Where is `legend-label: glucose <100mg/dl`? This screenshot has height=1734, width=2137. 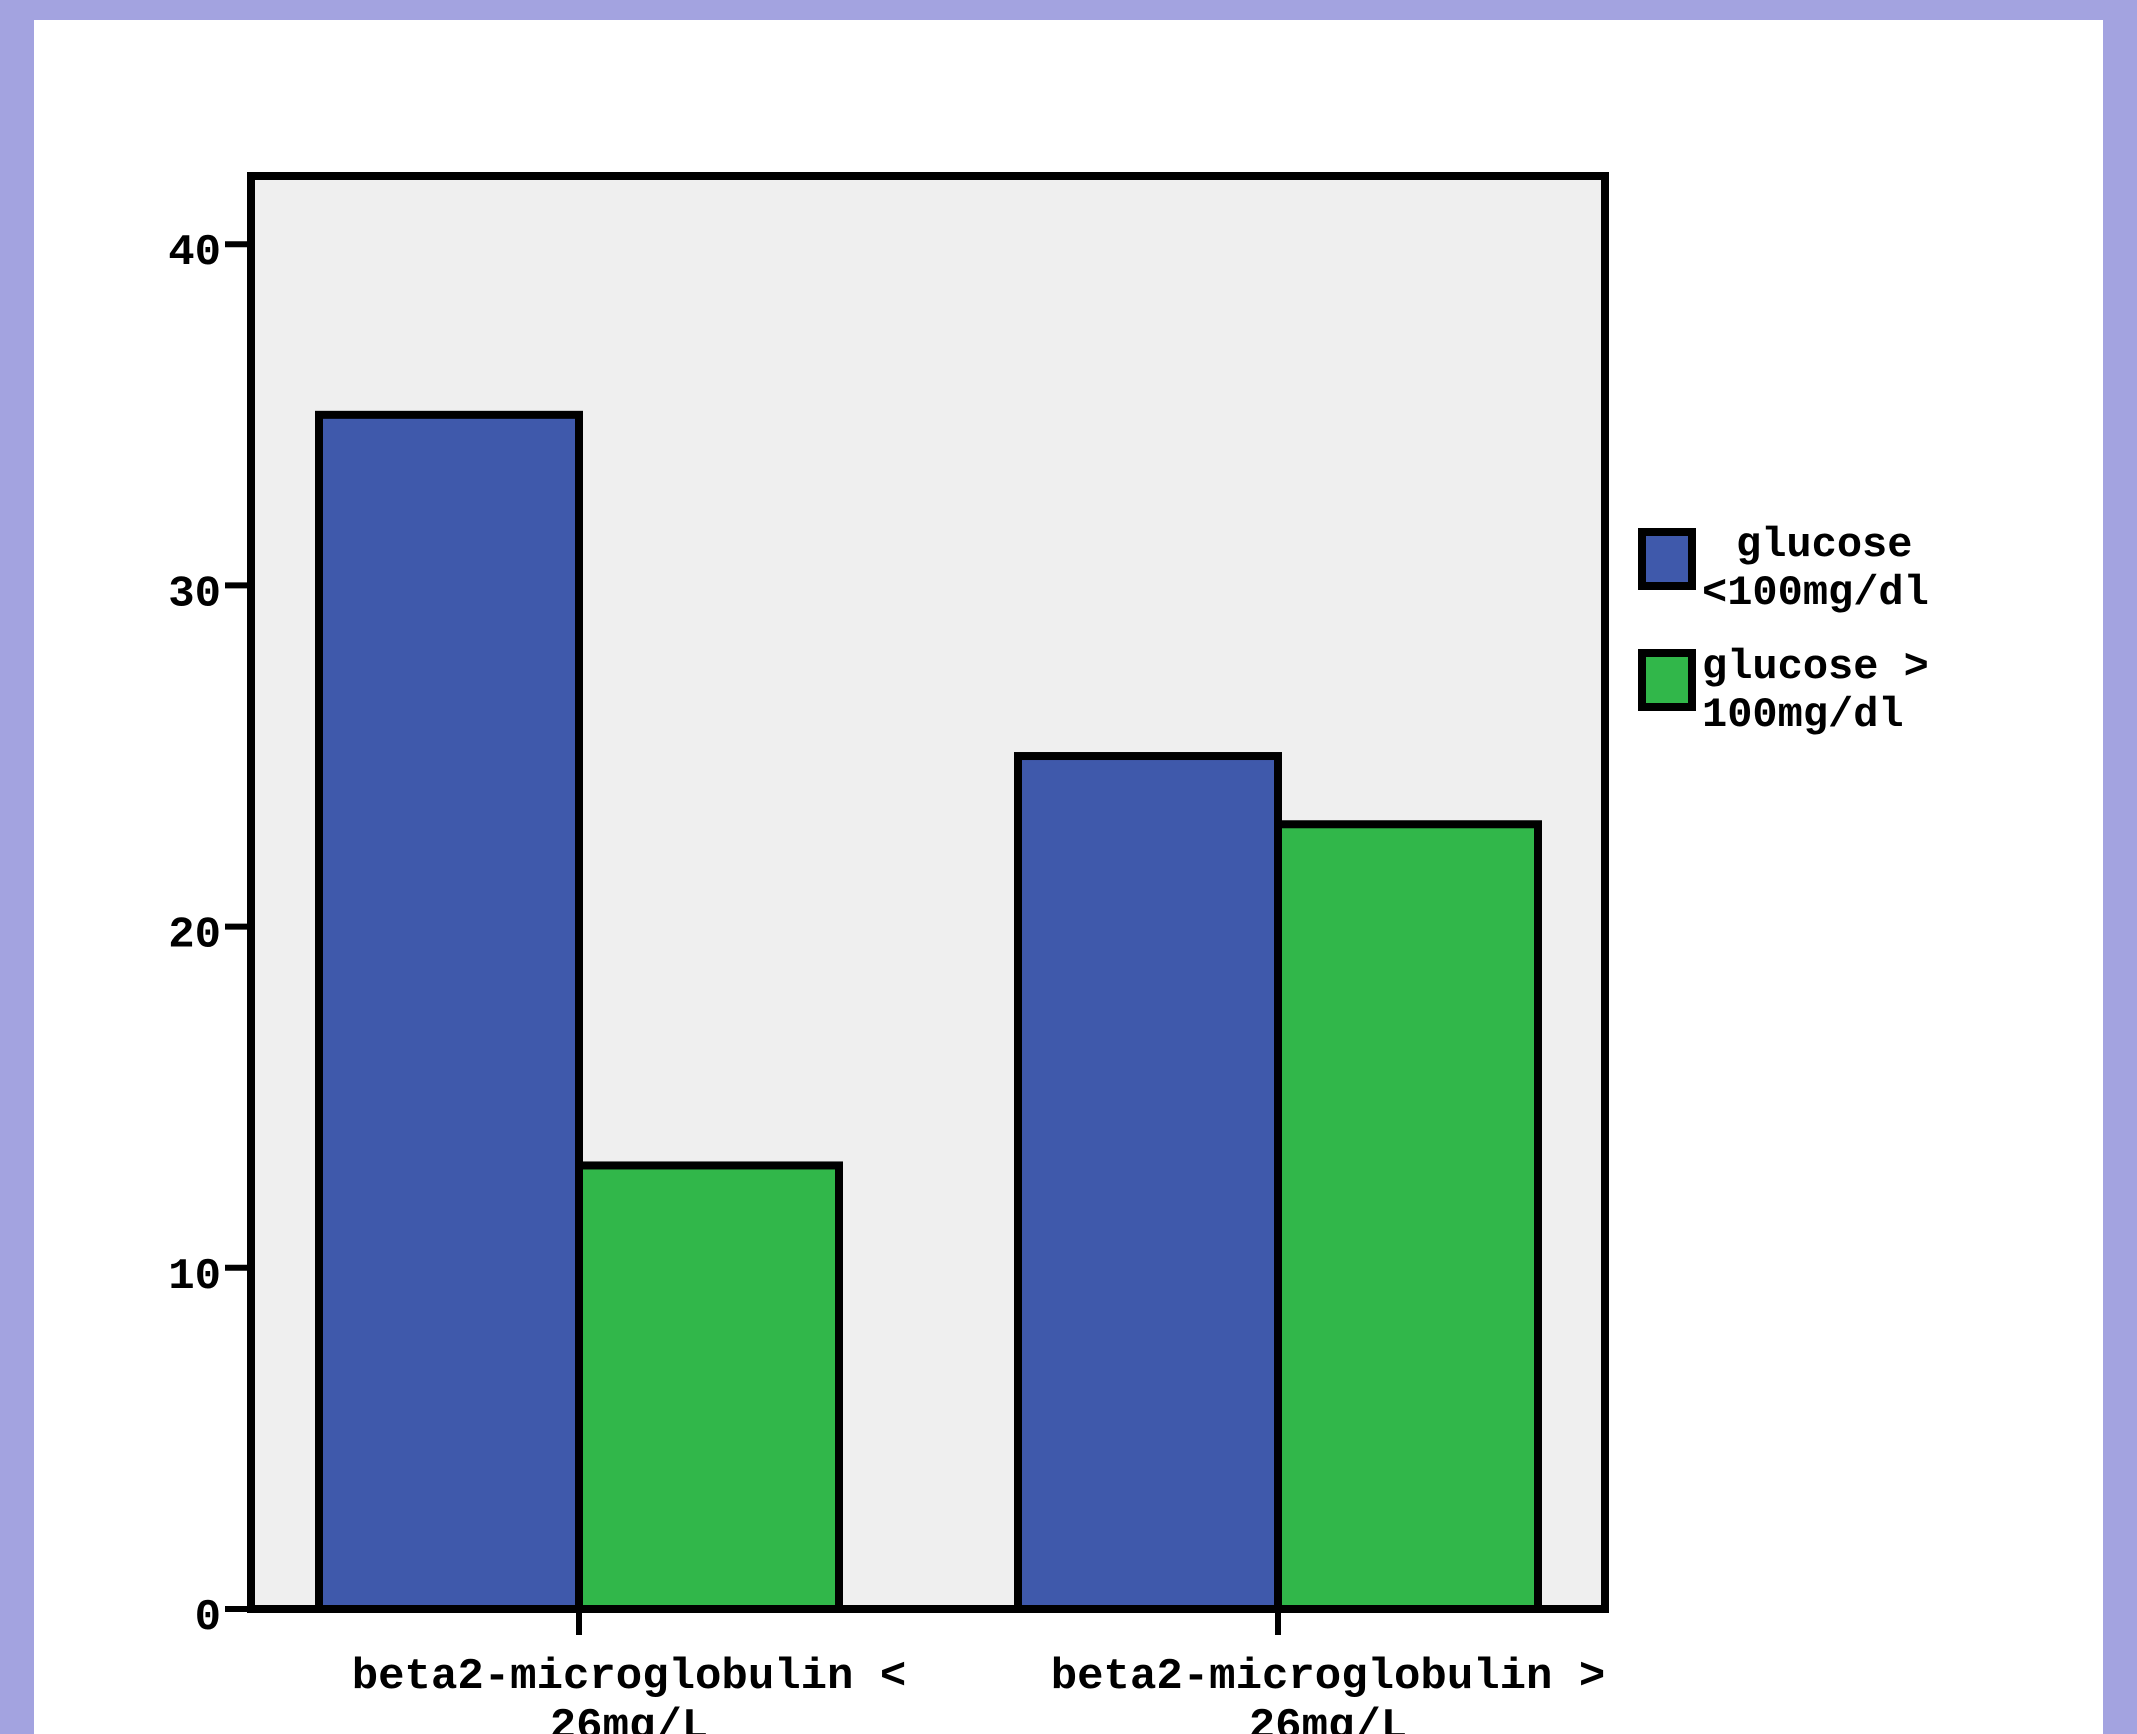
legend-label: glucose <100mg/dl is located at coordinates (1815, 569).